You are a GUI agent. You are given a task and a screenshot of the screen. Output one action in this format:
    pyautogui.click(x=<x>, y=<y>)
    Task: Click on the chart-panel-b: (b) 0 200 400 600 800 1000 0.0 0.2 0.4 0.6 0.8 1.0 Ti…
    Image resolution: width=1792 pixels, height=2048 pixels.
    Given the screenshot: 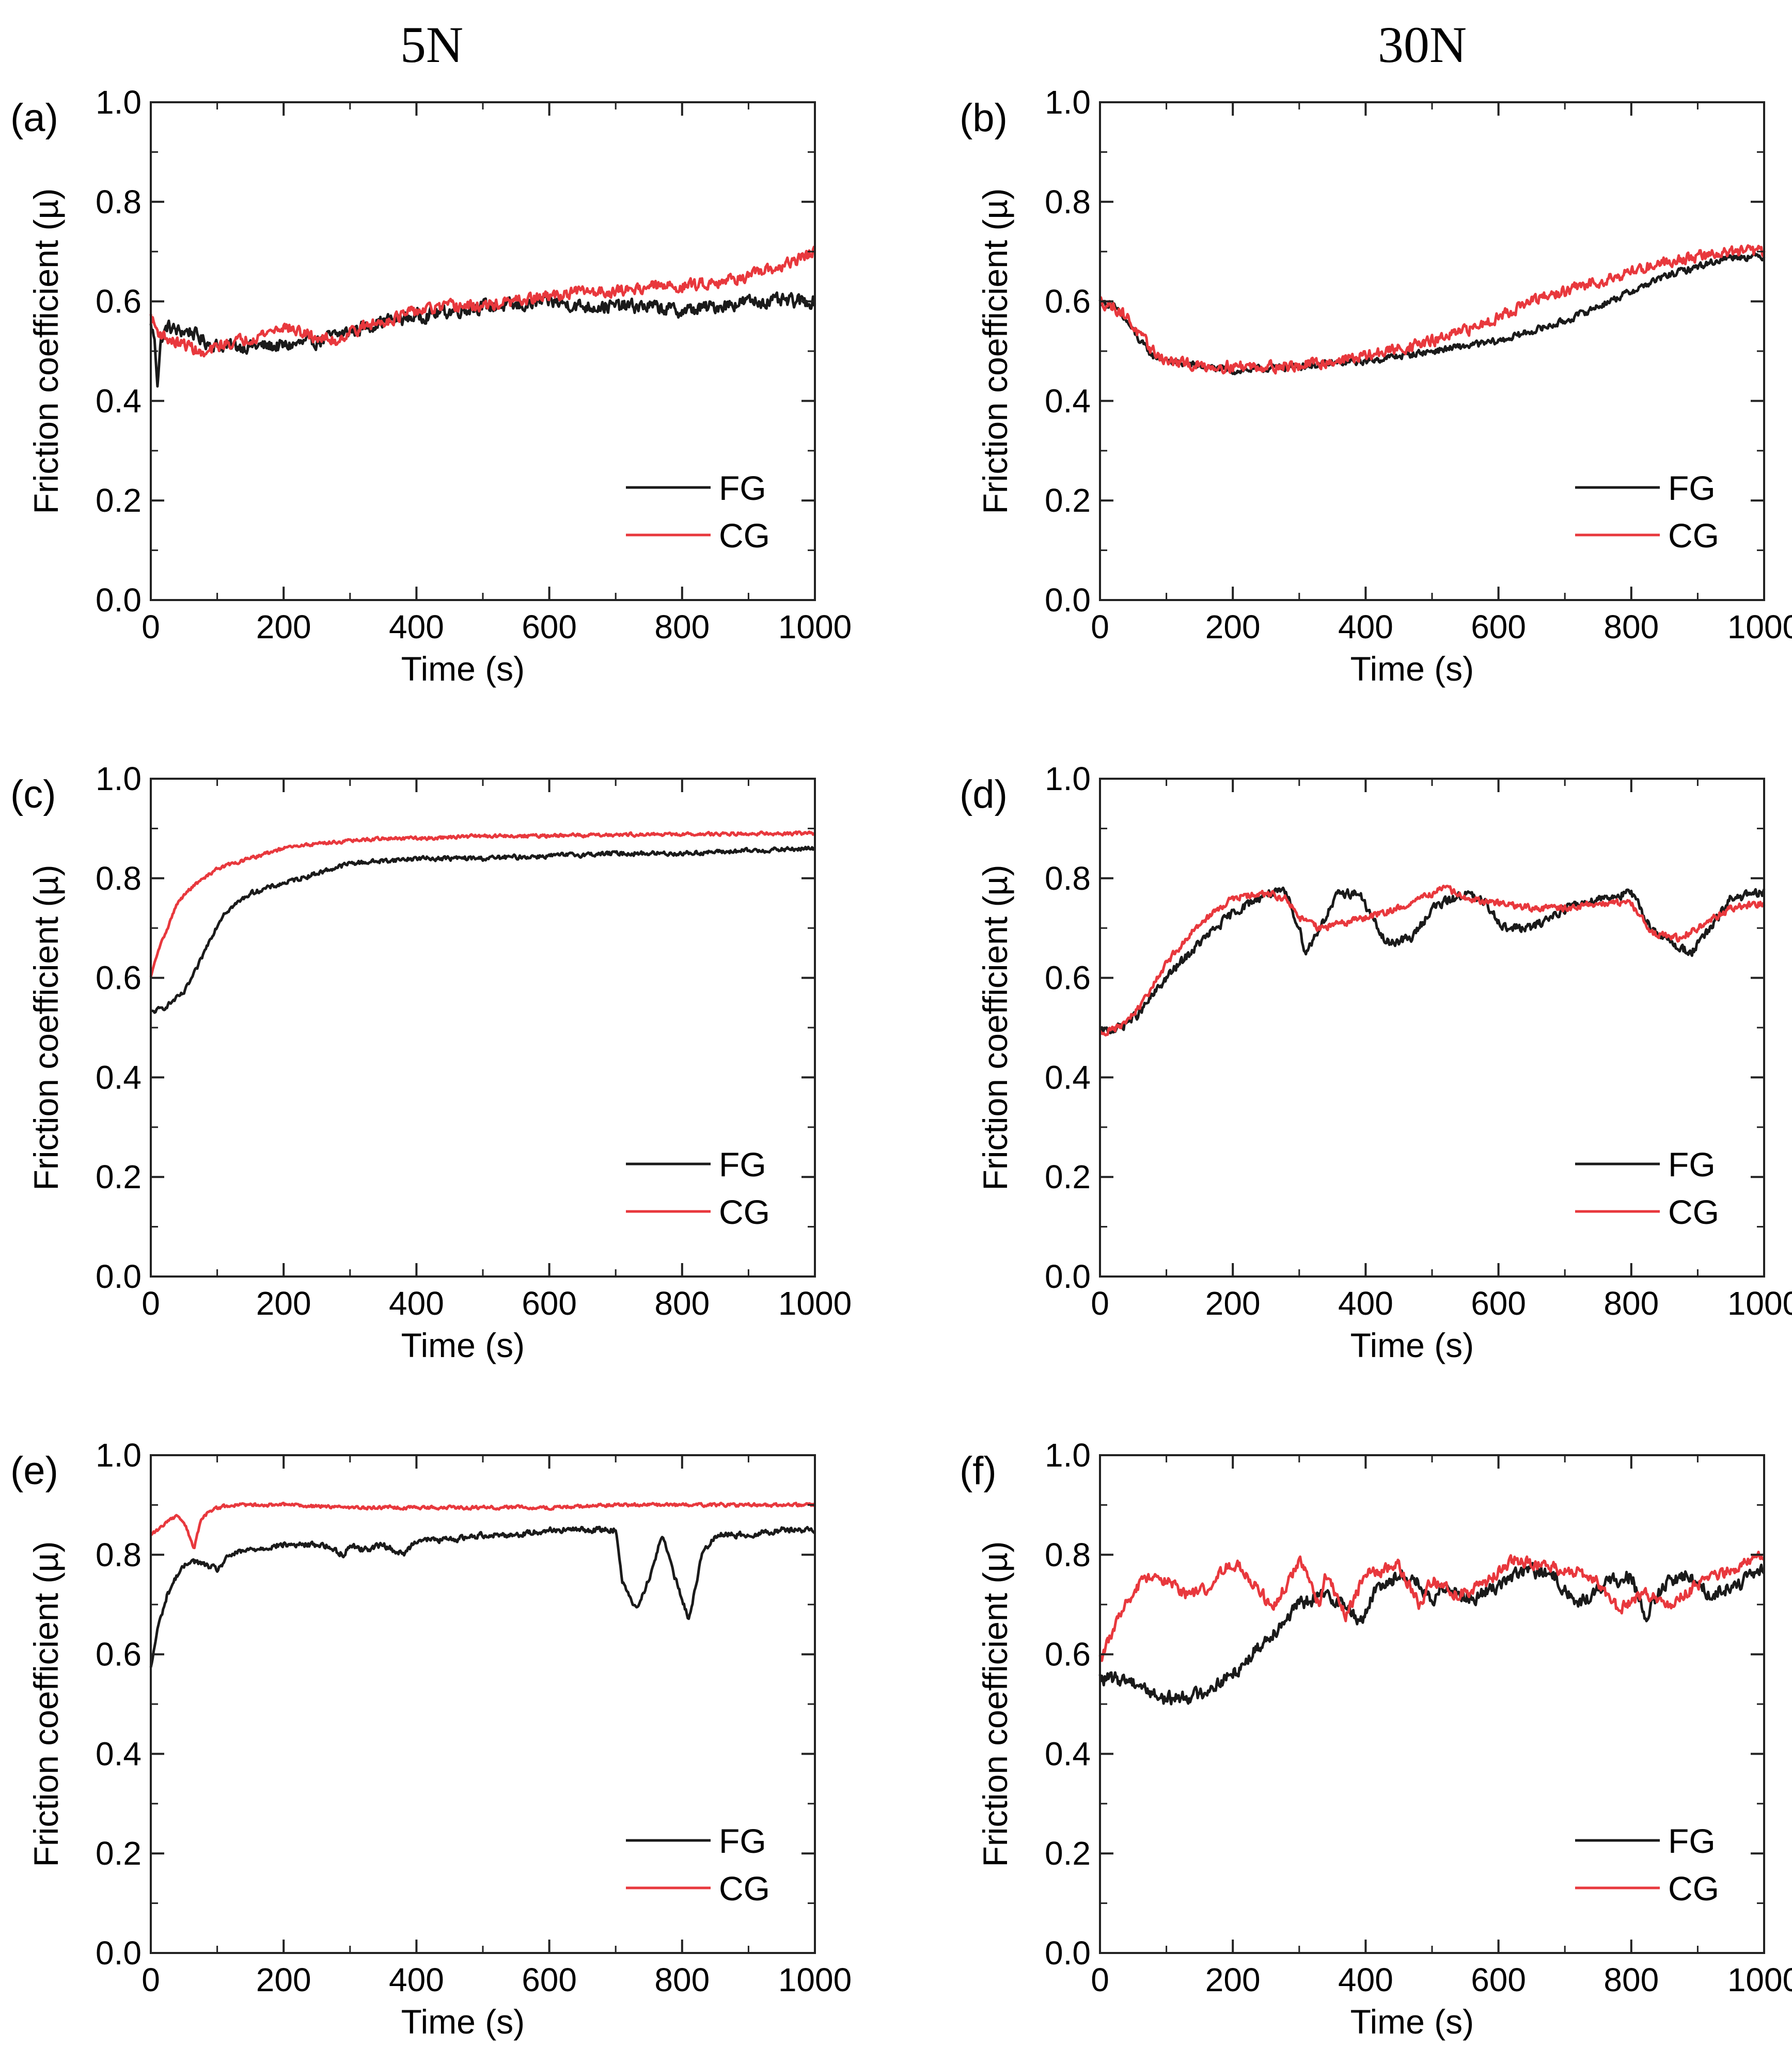 What is the action you would take?
    pyautogui.click(x=1376, y=386)
    